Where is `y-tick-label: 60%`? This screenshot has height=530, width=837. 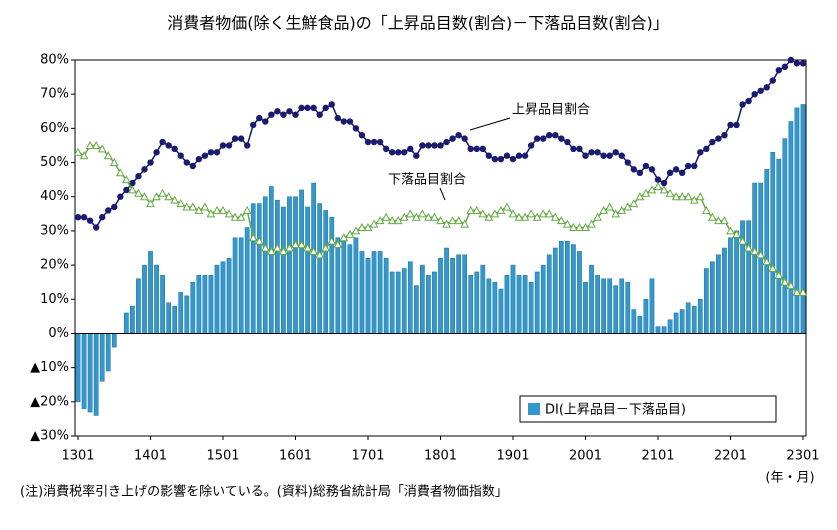 y-tick-label: 60% is located at coordinates (54, 128).